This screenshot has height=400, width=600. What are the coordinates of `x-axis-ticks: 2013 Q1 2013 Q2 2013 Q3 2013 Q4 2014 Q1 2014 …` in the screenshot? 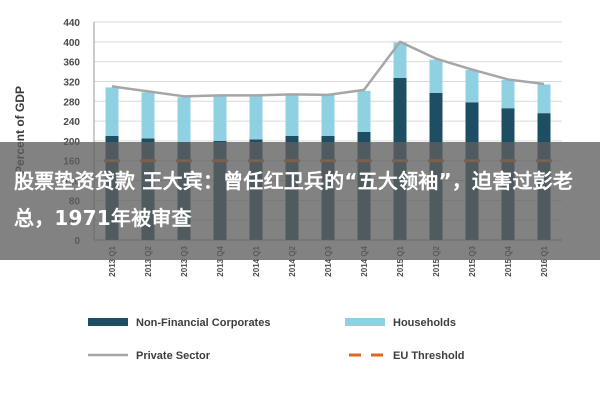 It's located at (328, 260).